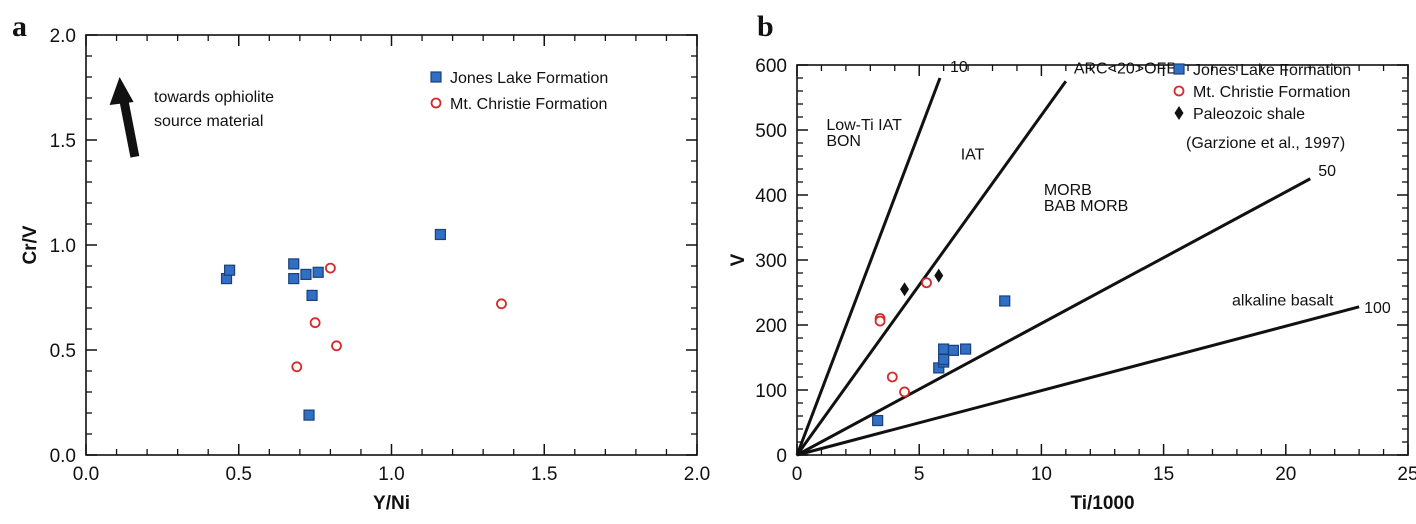  Describe the element at coordinates (1327, 171) in the screenshot. I see `reference-line-label: 50` at that location.